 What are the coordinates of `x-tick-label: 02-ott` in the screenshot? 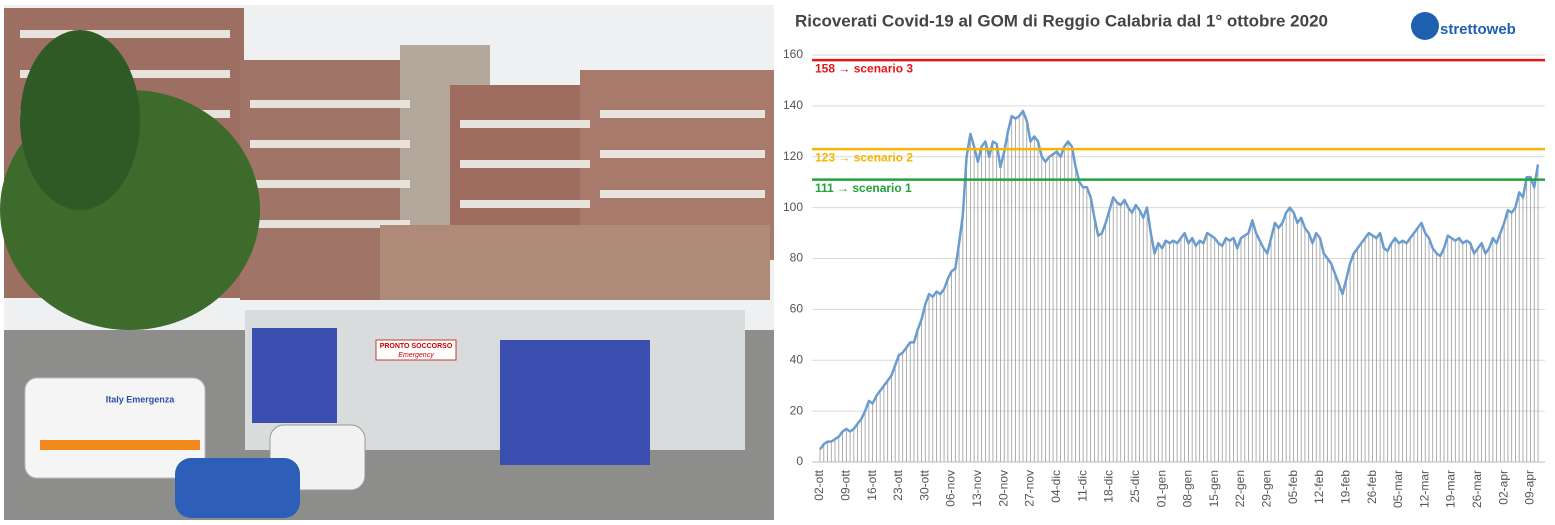 It's located at (819, 484).